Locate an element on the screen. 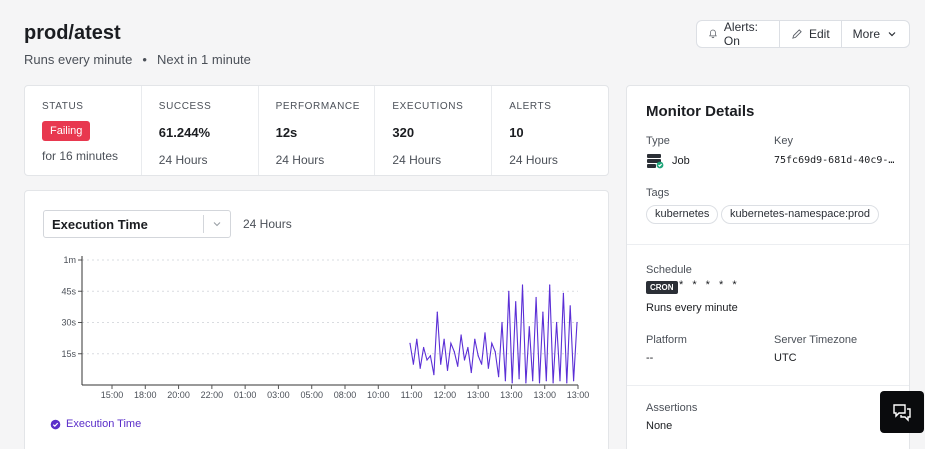 The height and width of the screenshot is (449, 925). job-icon is located at coordinates (655, 161).